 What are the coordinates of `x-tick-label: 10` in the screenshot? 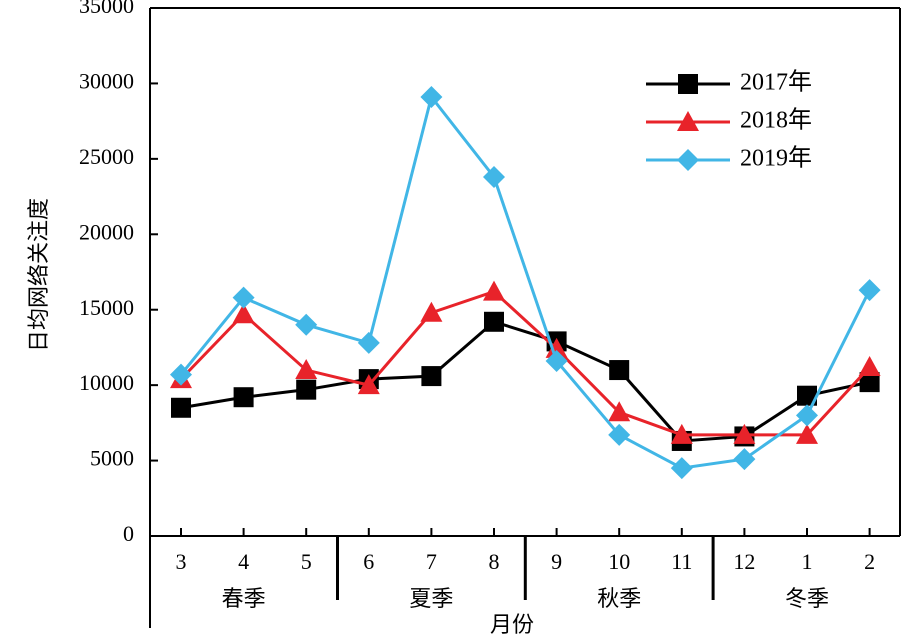 It's located at (619, 561).